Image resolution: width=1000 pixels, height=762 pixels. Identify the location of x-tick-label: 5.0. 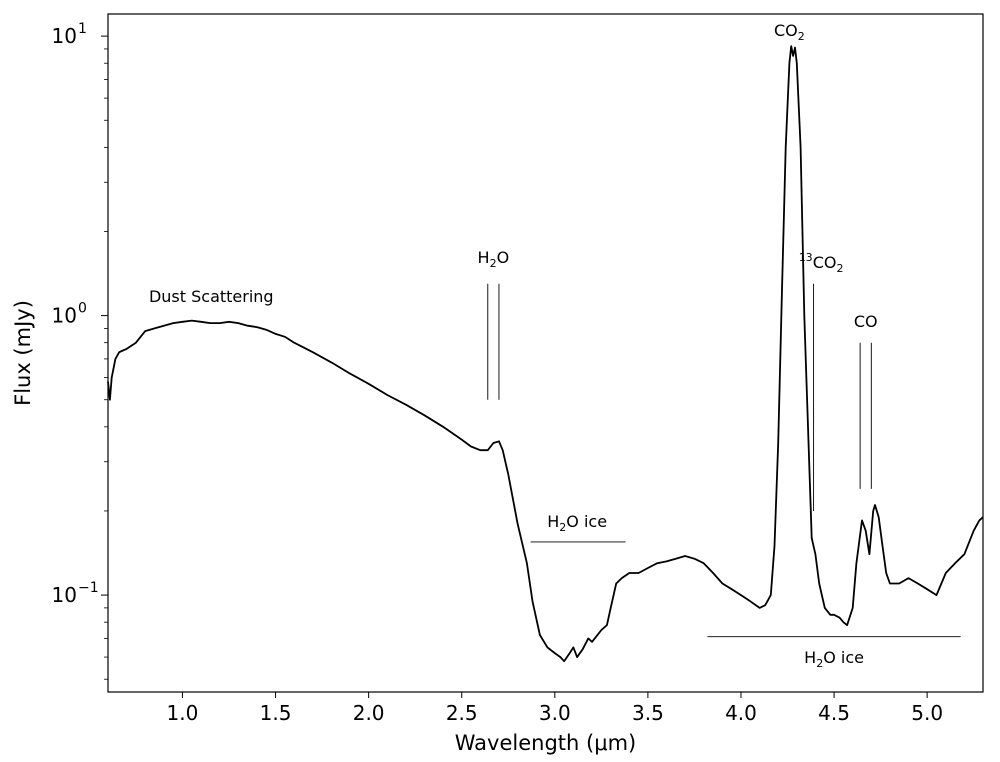
(927, 713).